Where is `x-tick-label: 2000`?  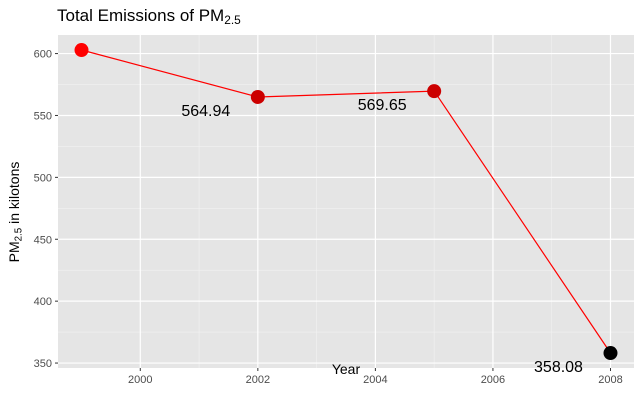
x-tick-label: 2000 is located at coordinates (140, 380).